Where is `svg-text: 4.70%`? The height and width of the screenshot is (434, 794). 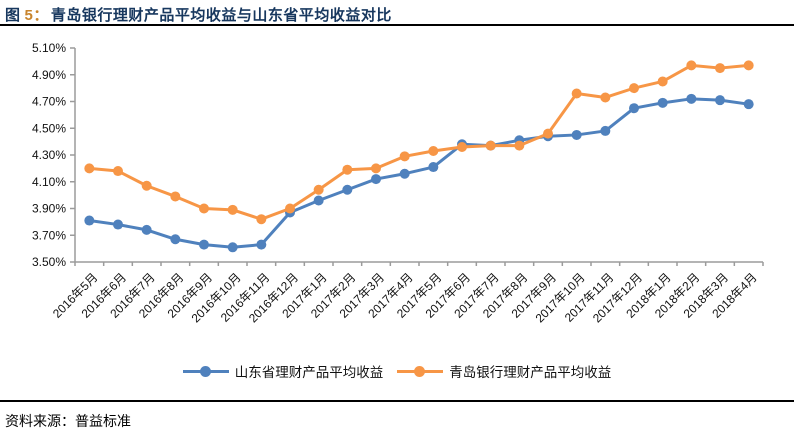 svg-text: 4.70% is located at coordinates (49, 102).